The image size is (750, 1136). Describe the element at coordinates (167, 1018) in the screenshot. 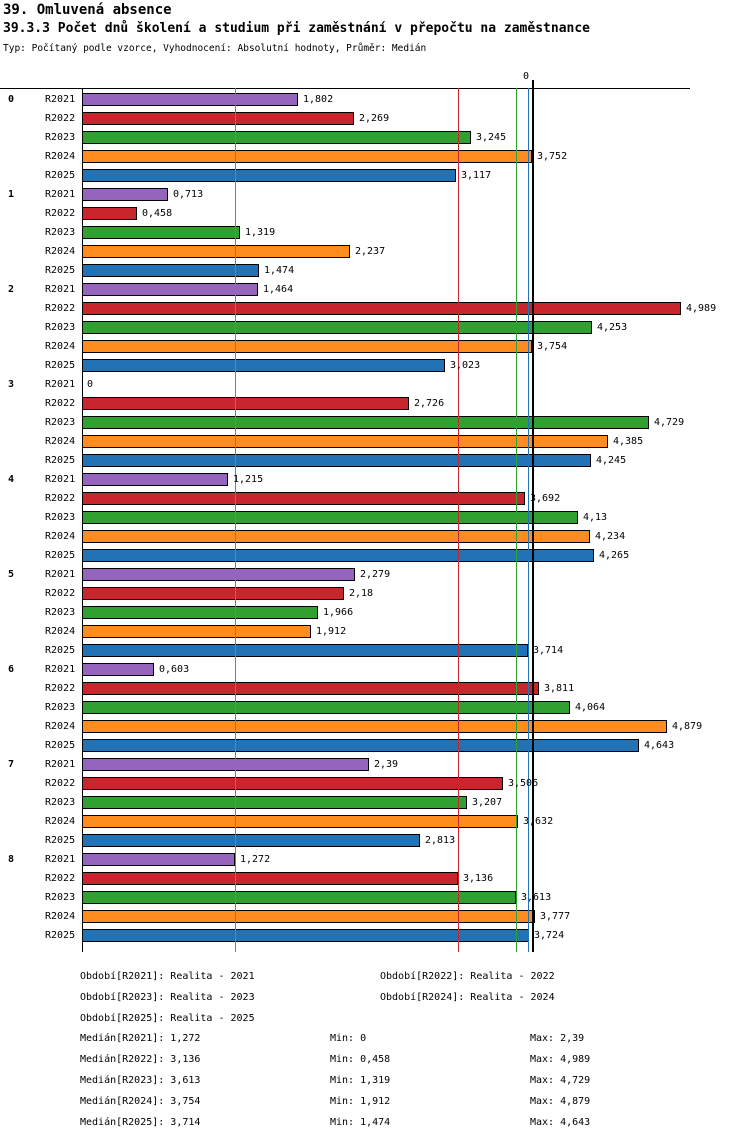

I see `legend-item-r2025: Období[R2025]: Realita - 2025` at that location.